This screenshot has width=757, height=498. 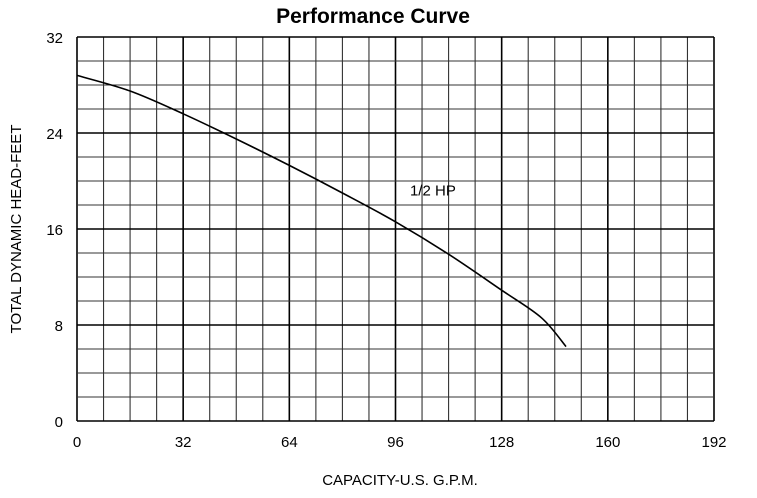 I want to click on x-tick-label: 64, so click(x=289, y=442).